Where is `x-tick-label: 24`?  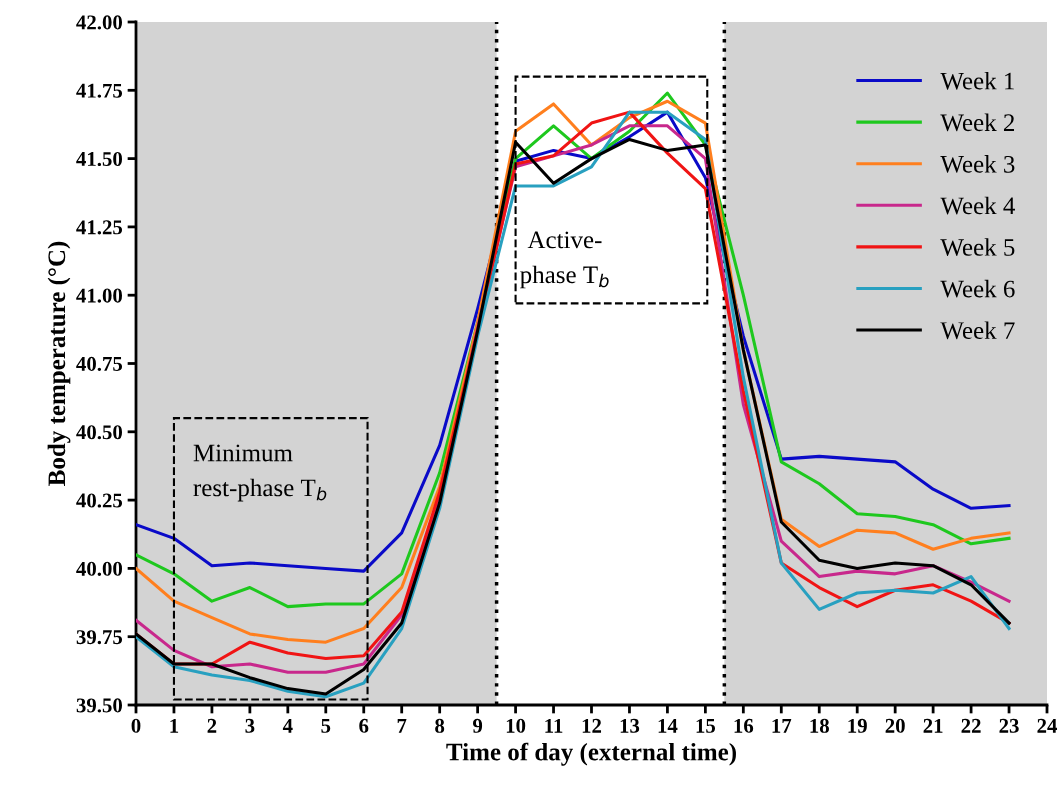 x-tick-label: 24 is located at coordinates (1047, 725).